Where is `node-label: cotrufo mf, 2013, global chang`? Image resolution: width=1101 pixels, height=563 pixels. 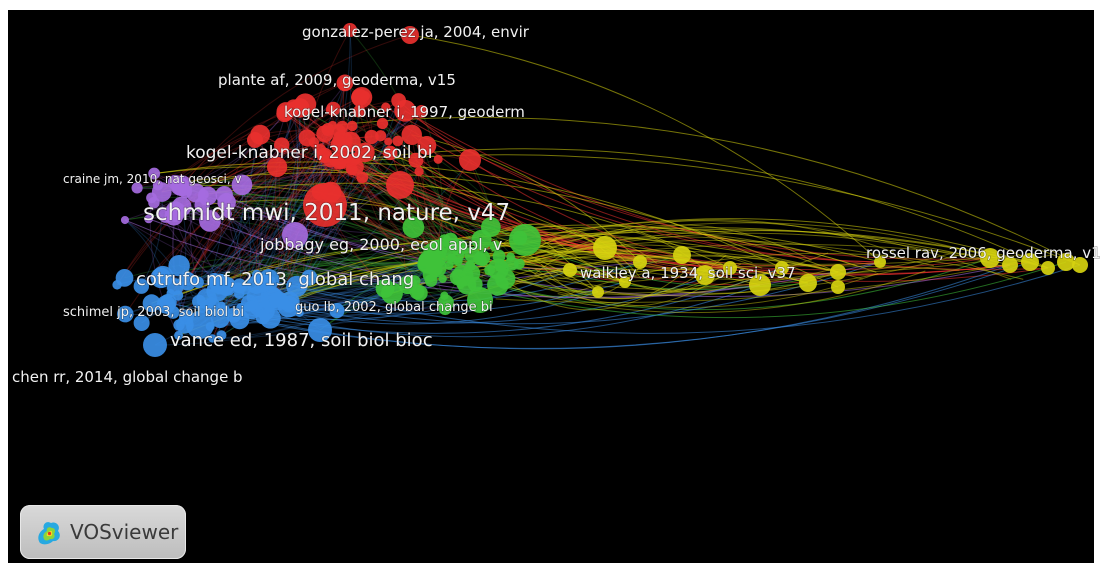
node-label: cotrufo mf, 2013, global chang is located at coordinates (274, 279).